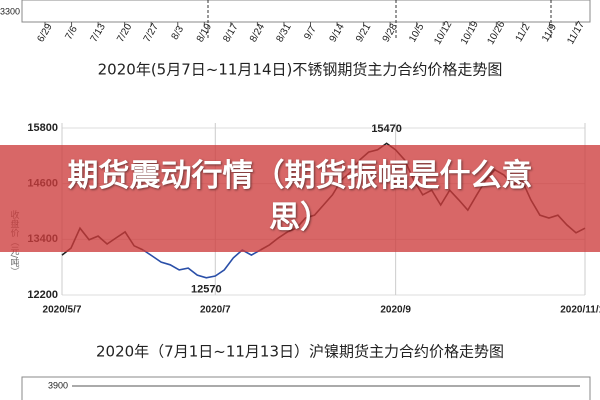 This screenshot has width=600, height=400. Describe the element at coordinates (390, 33) in the screenshot. I see `x-tick-label: 9/28` at that location.